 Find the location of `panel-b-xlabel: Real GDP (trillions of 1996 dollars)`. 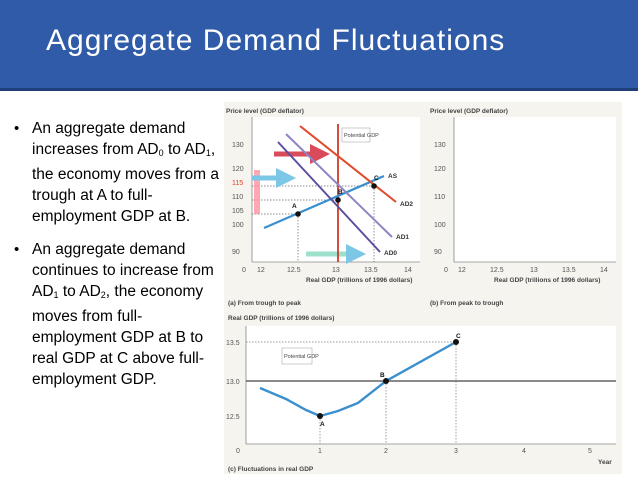

panel-b-xlabel: Real GDP (trillions of 1996 dollars) is located at coordinates (547, 280).